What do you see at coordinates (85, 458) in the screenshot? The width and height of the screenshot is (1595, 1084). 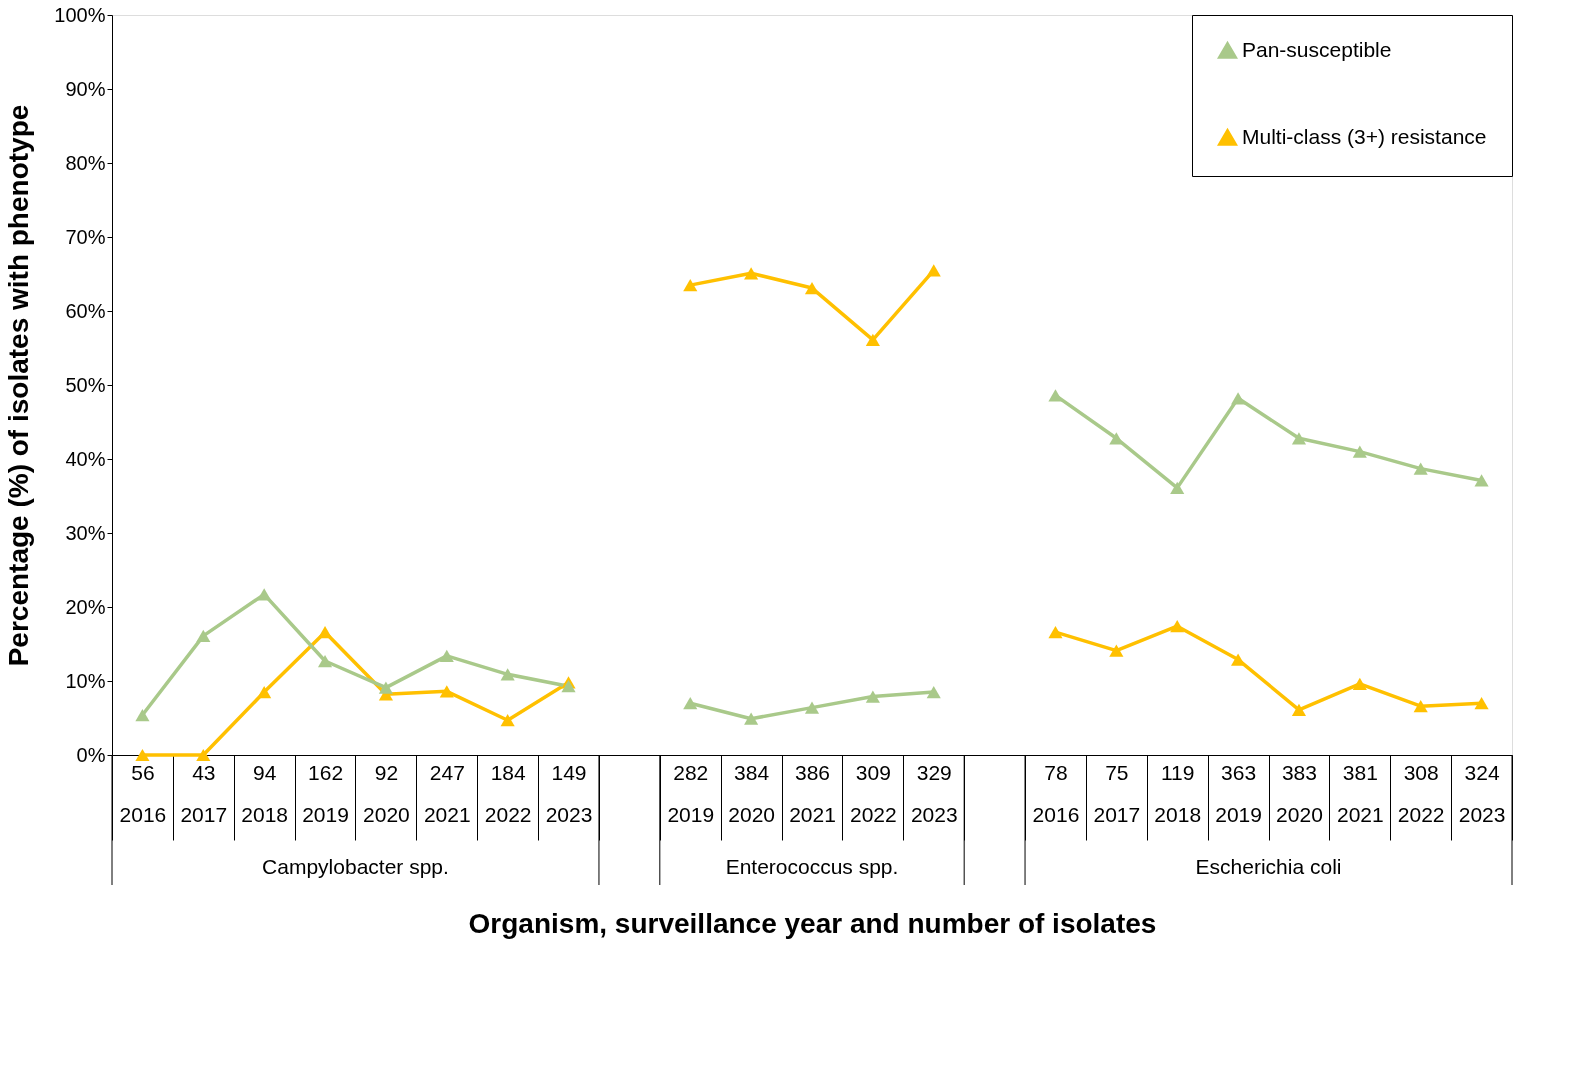 I see `y-tick-label: 40%` at bounding box center [85, 458].